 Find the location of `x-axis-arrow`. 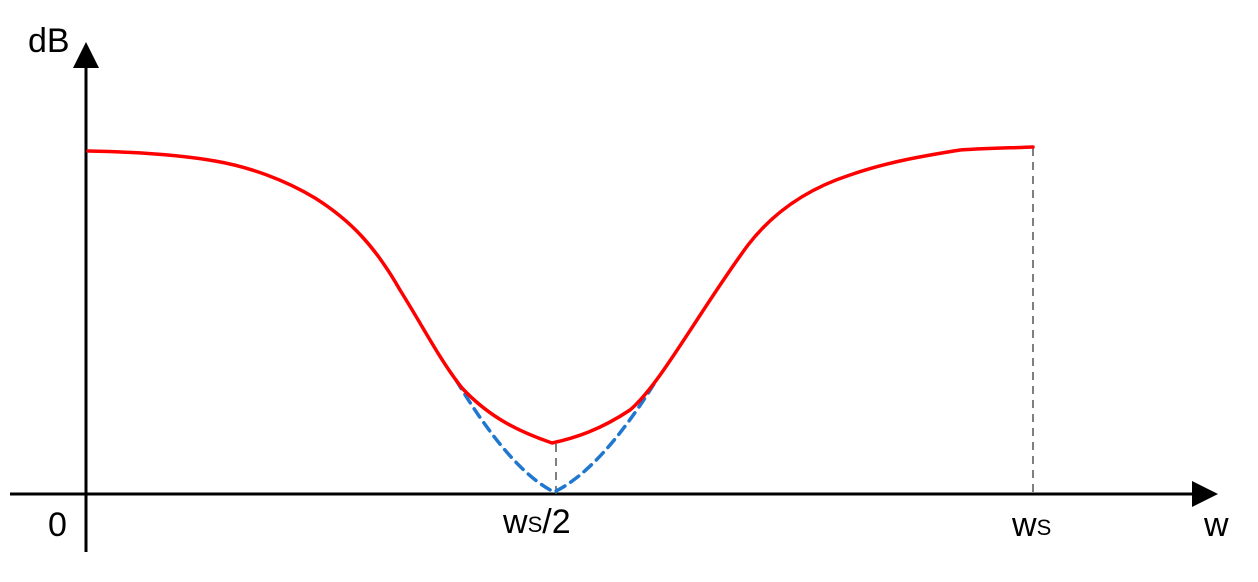

x-axis-arrow is located at coordinates (1205, 494).